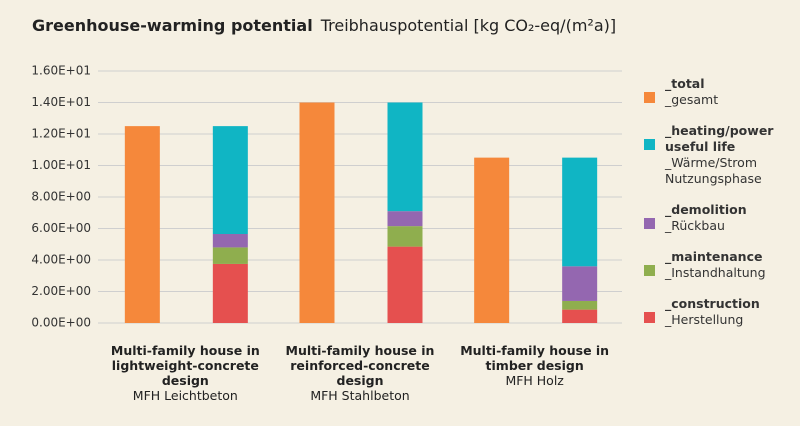  Describe the element at coordinates (715, 272) in the screenshot. I see `legend-subname: _Instandhaltung` at that location.